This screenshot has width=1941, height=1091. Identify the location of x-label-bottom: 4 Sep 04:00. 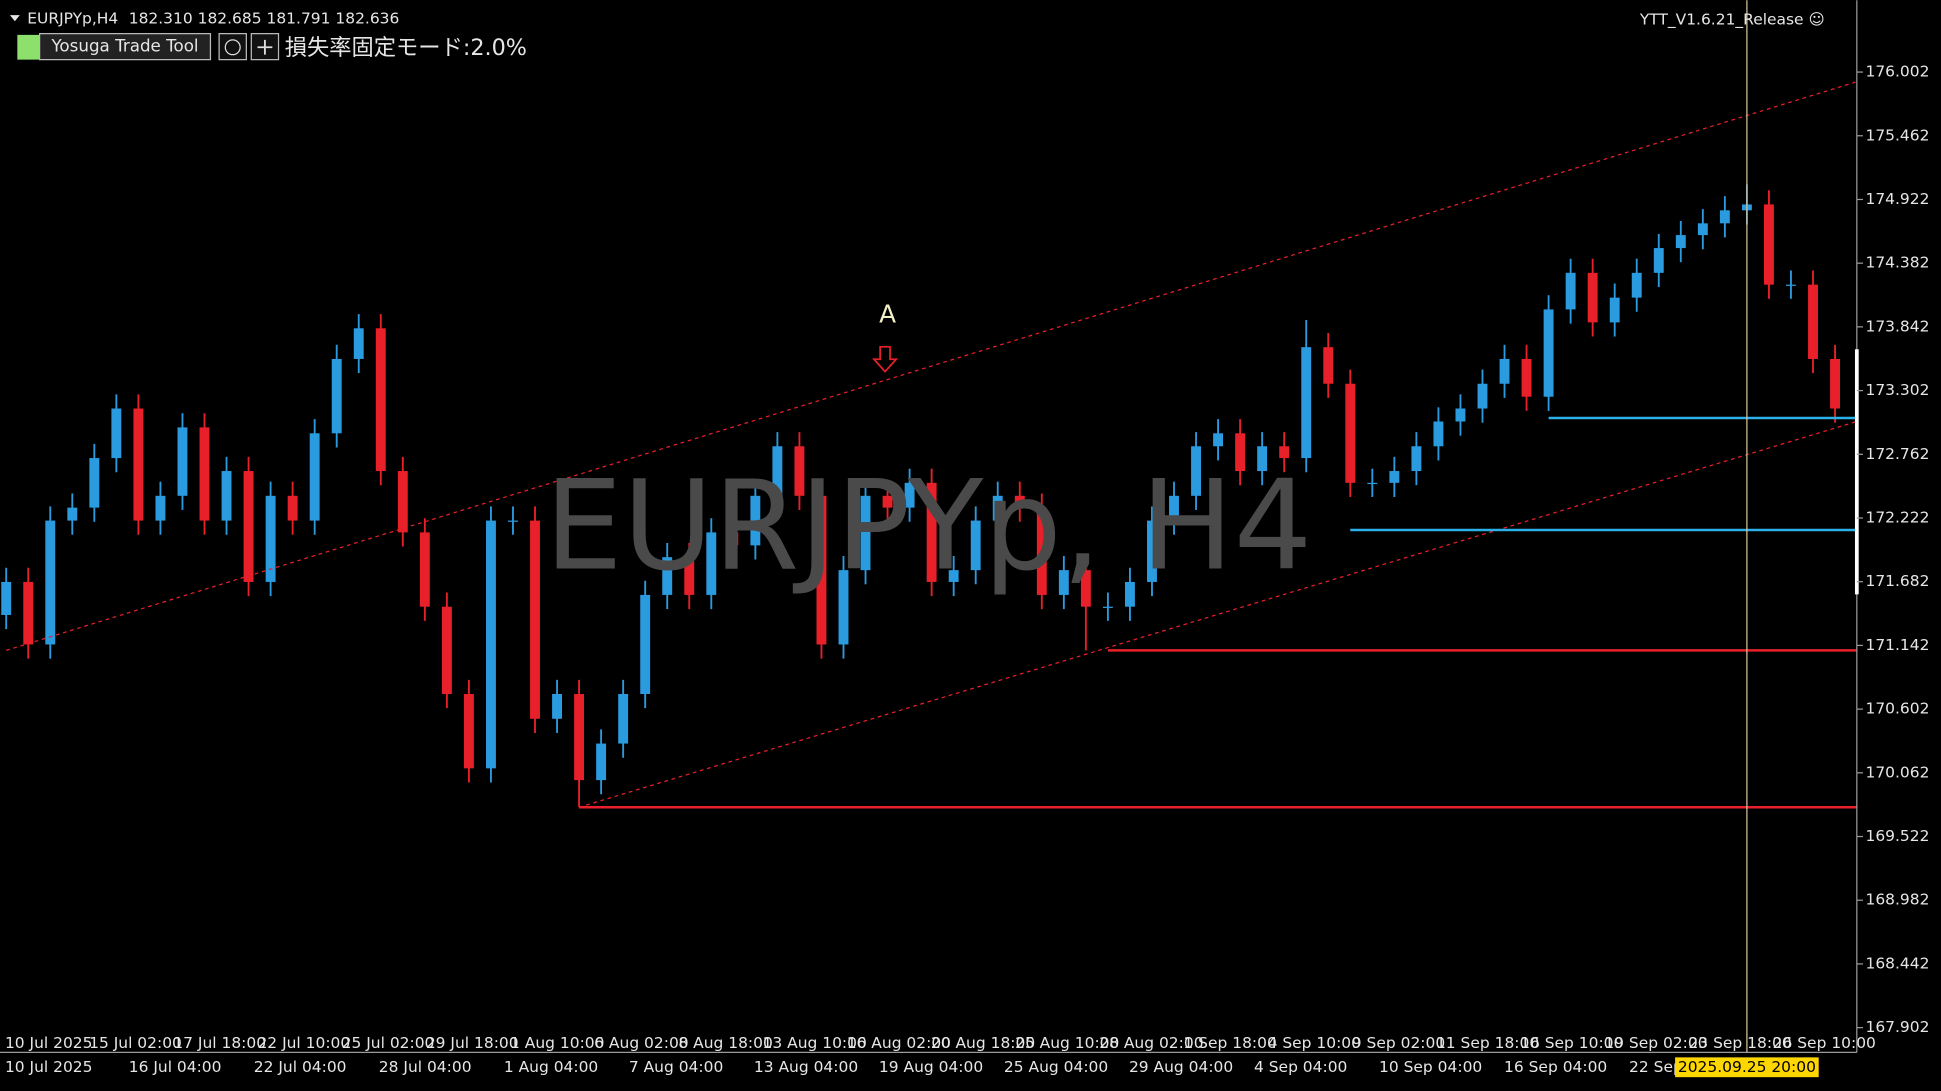
(1300, 1067).